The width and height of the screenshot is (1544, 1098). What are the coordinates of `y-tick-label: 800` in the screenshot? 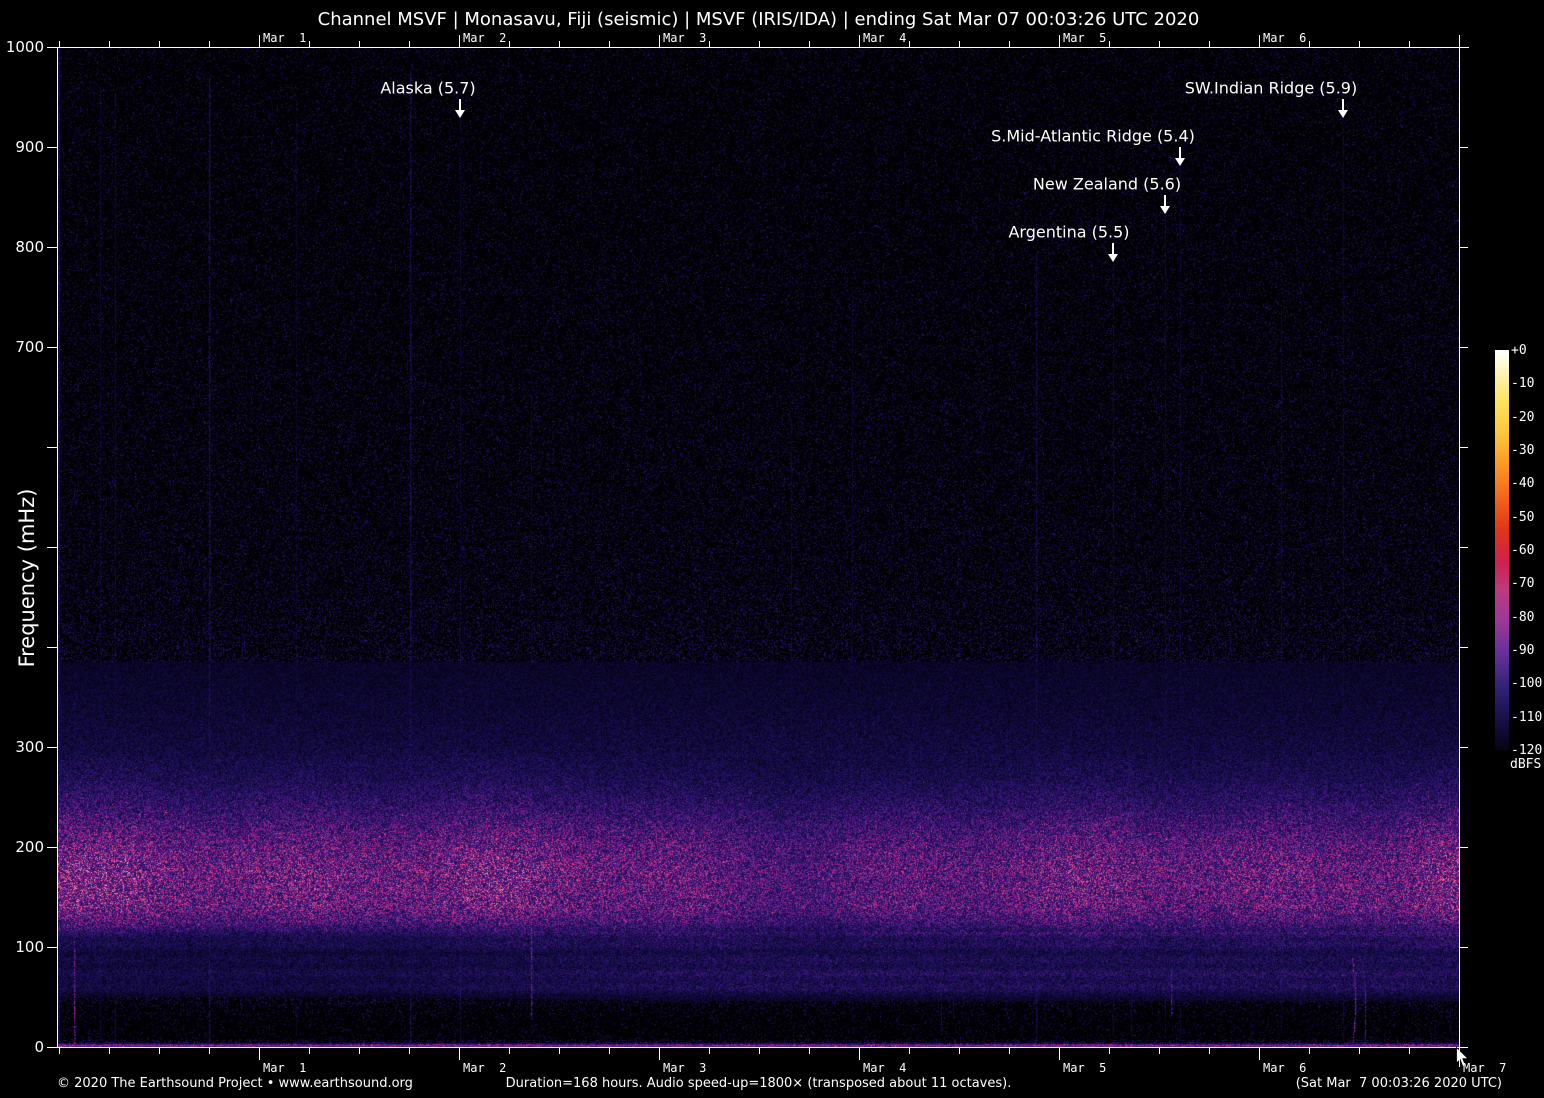 It's located at (29, 247).